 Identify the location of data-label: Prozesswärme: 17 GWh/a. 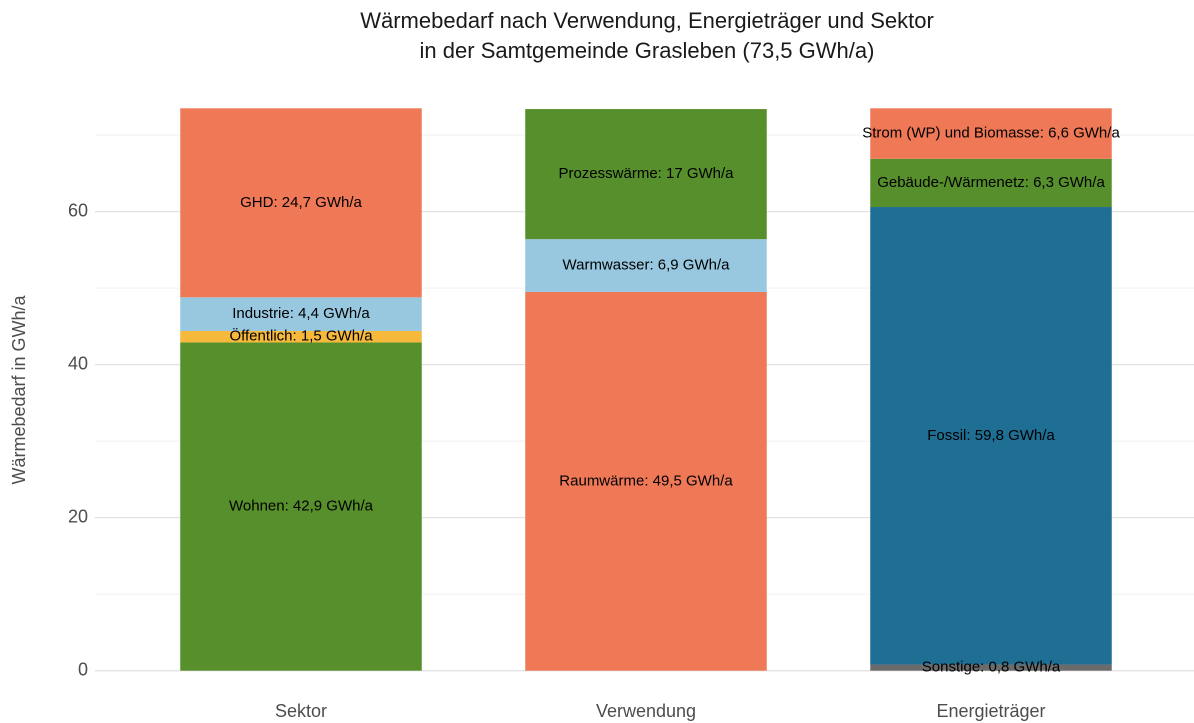
(646, 173).